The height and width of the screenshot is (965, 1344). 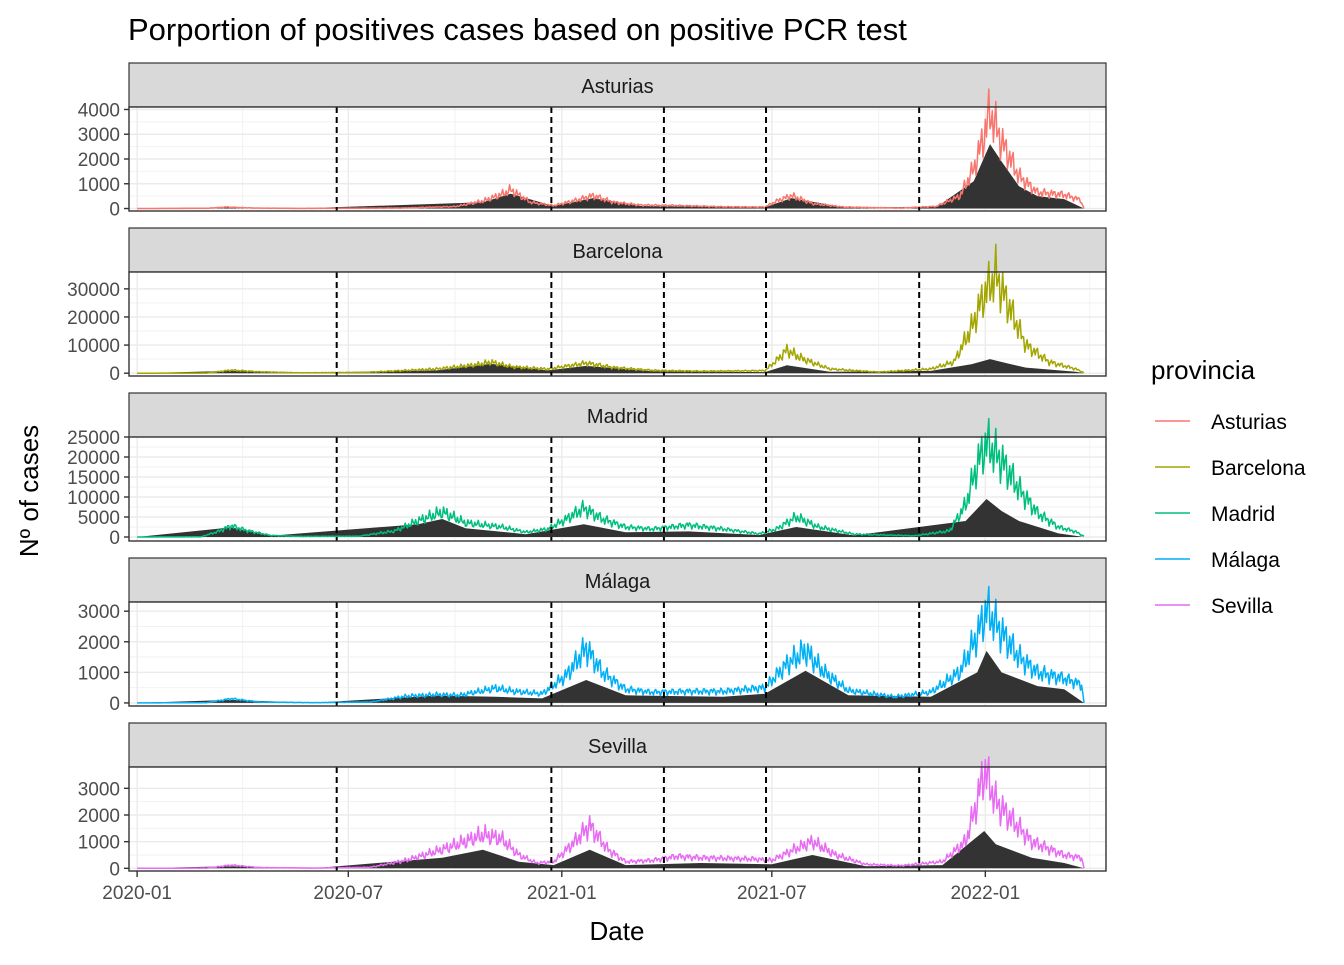 What do you see at coordinates (93, 478) in the screenshot?
I see `y-tick-label: 15000` at bounding box center [93, 478].